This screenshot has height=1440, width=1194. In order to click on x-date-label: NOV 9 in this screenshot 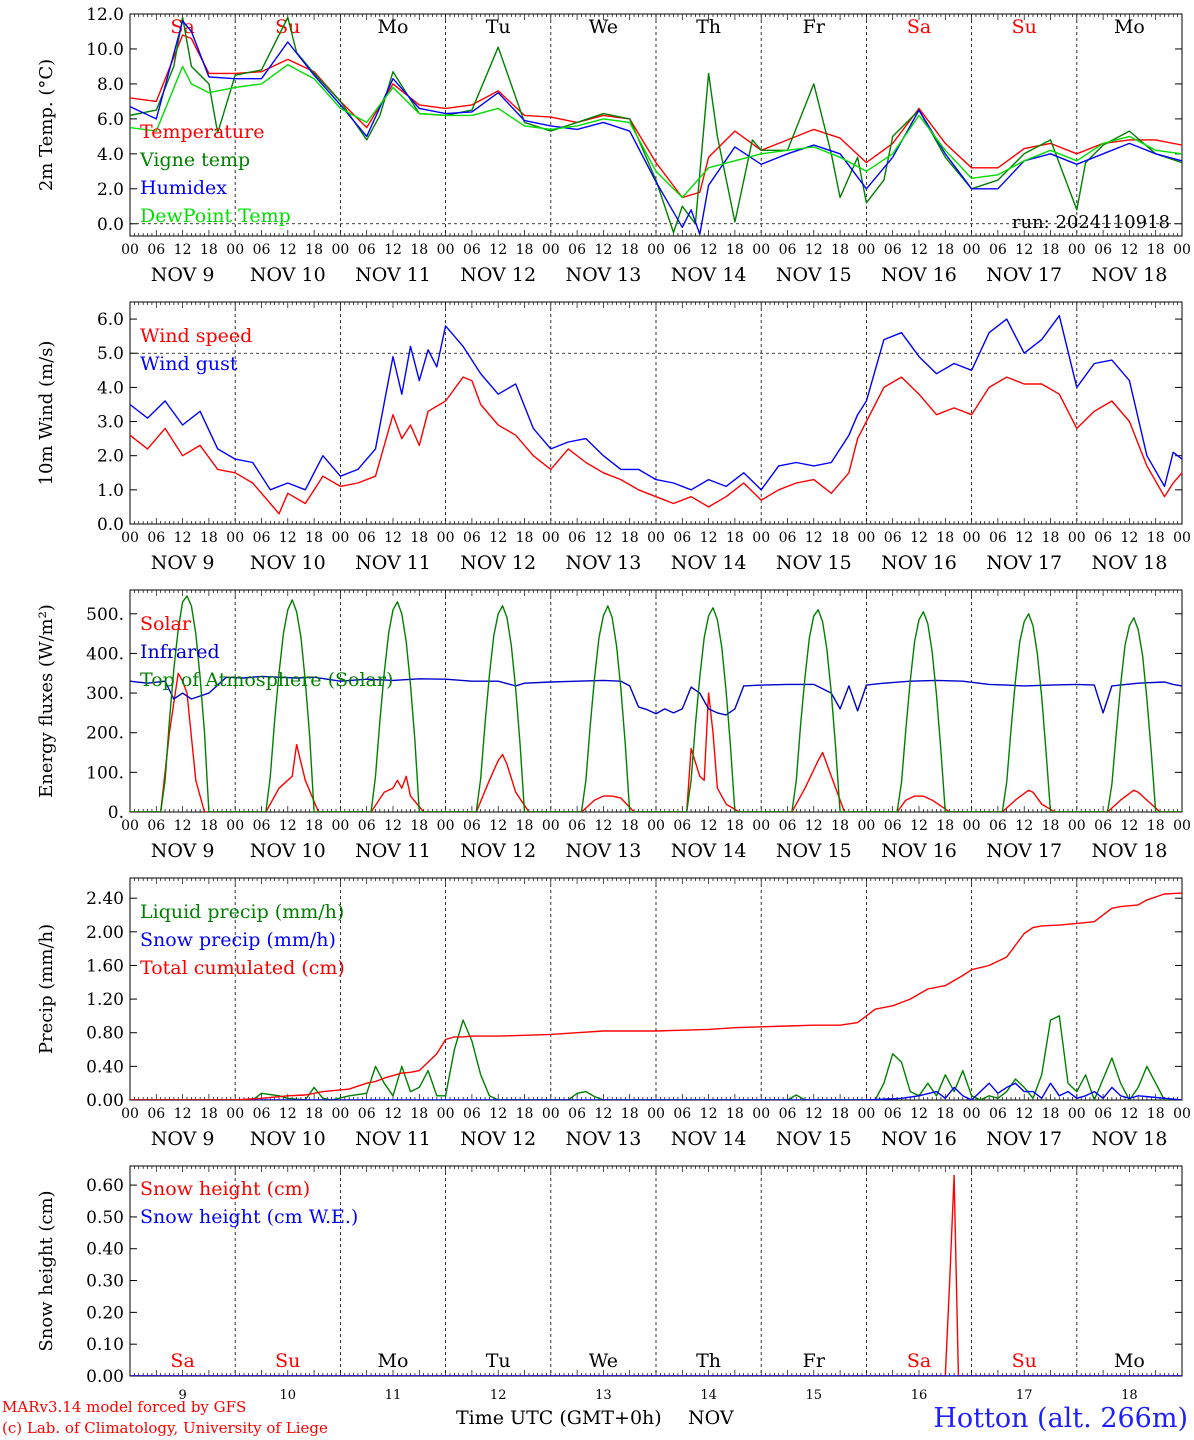, I will do `click(183, 275)`.